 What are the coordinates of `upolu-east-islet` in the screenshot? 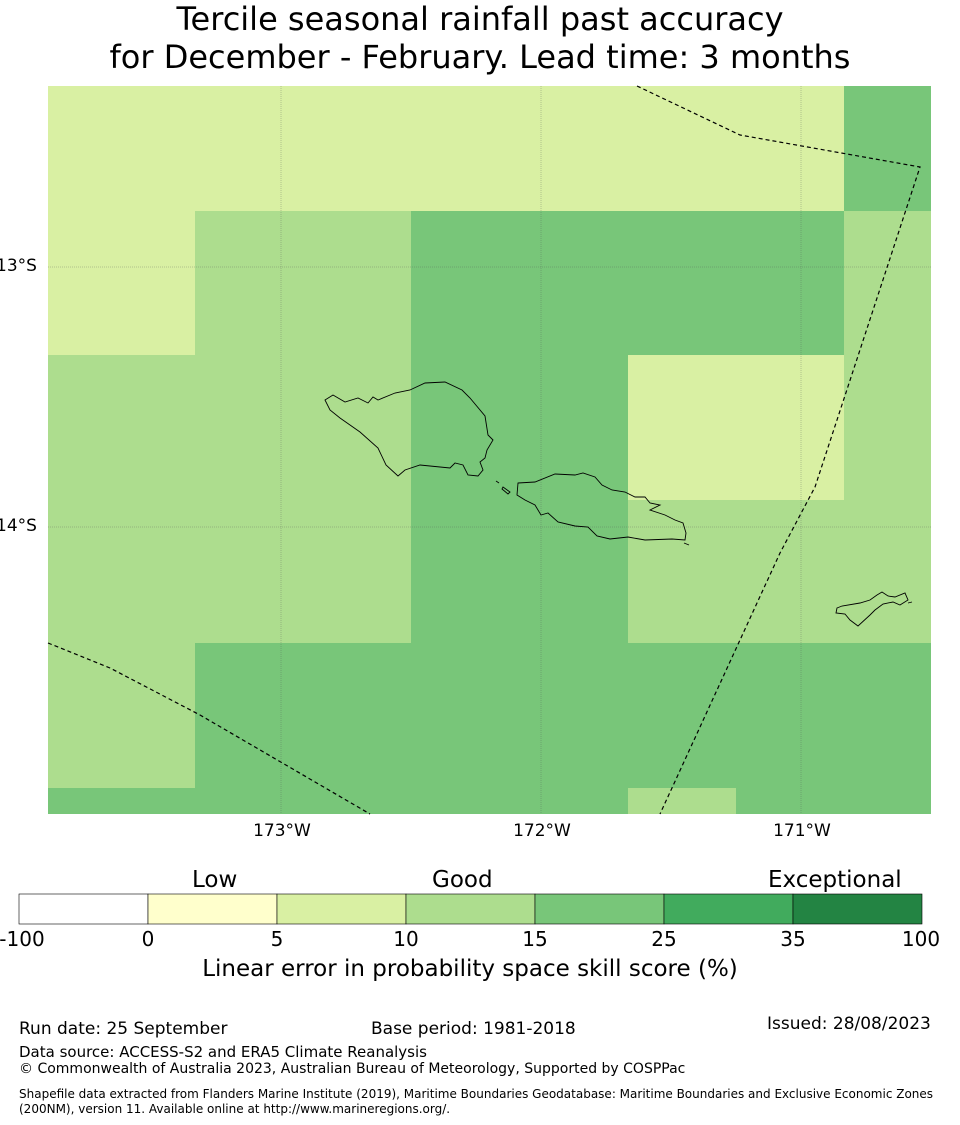 It's located at (686, 544).